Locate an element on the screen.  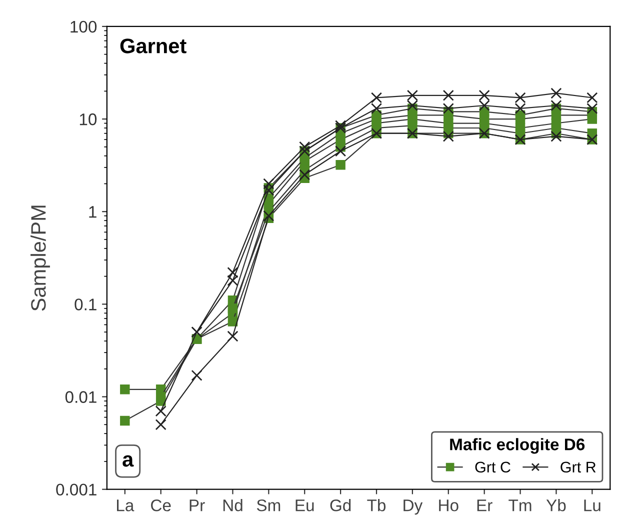
y-axis-title: Sample/PM is located at coordinates (40, 258).